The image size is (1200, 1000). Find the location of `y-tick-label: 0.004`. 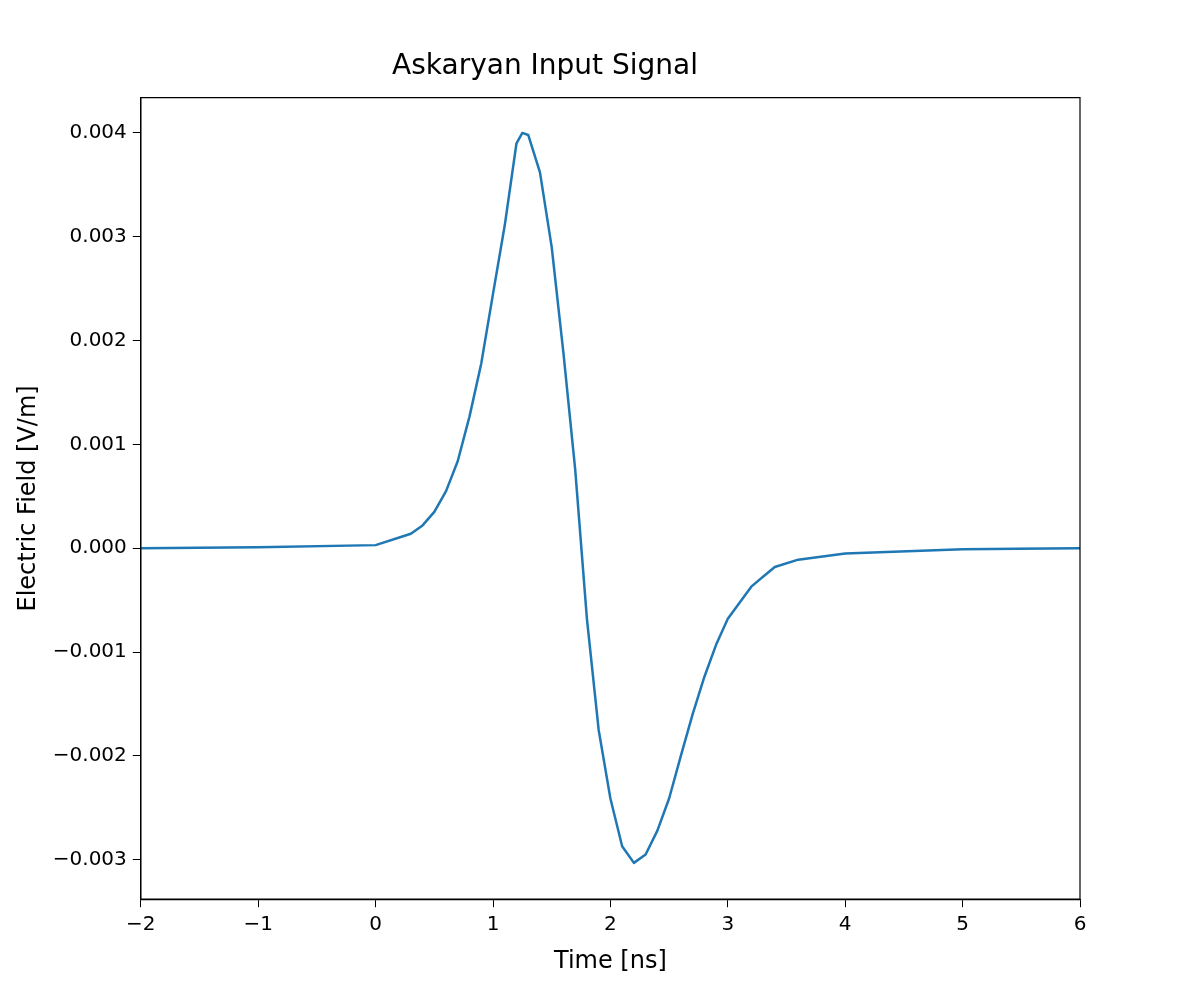

y-tick-label: 0.004 is located at coordinates (98, 131).